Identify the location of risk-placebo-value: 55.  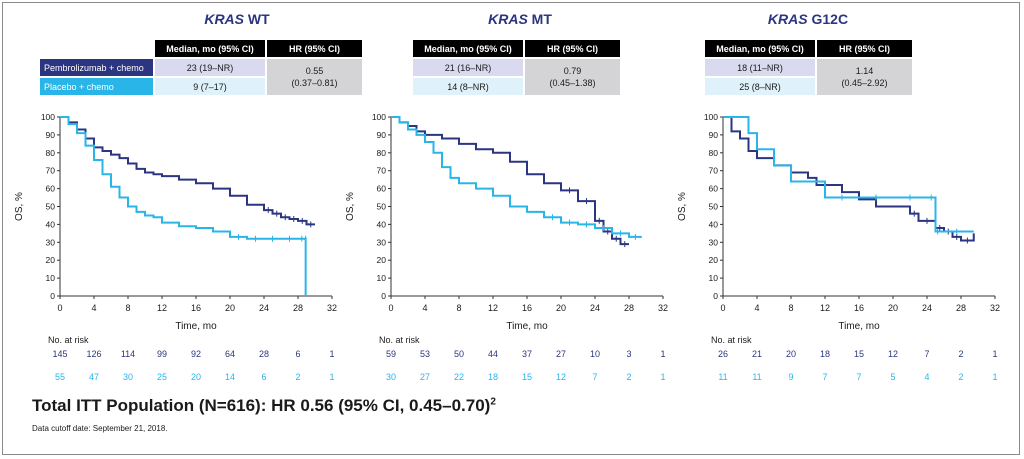
(60, 377).